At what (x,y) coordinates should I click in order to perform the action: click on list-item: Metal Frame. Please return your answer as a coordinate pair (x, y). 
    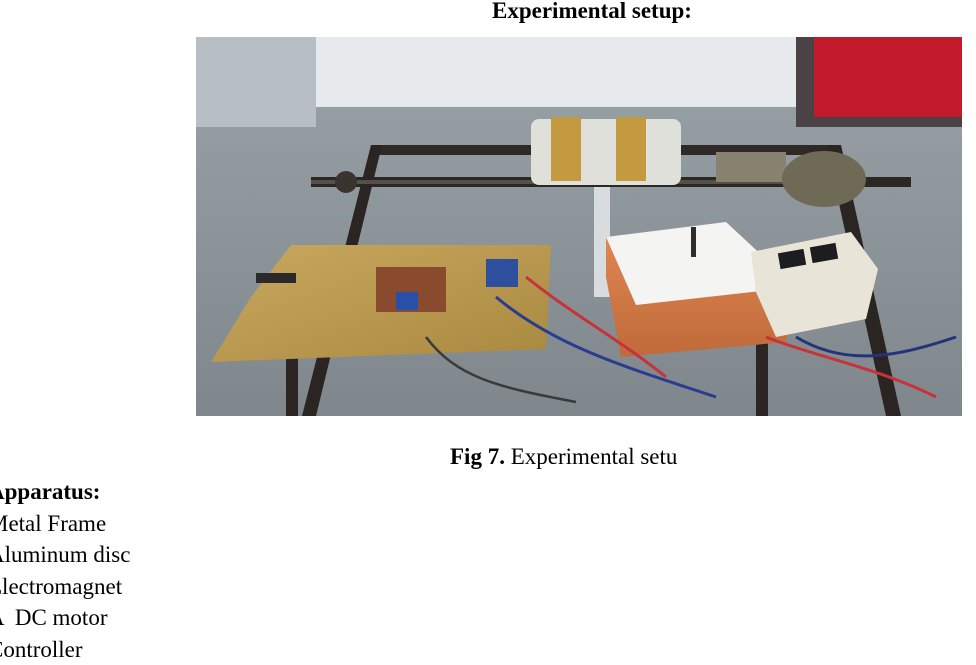
    Looking at the image, I should click on (65, 524).